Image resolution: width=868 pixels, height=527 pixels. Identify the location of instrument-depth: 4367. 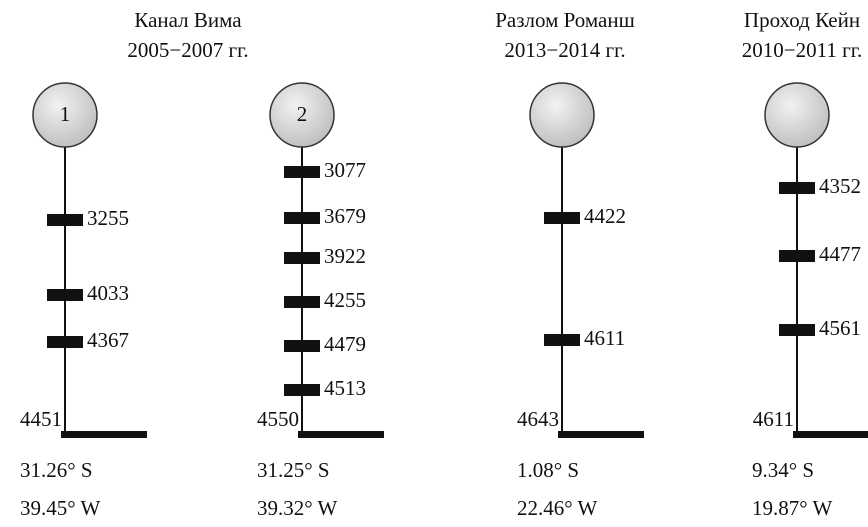
(108, 340).